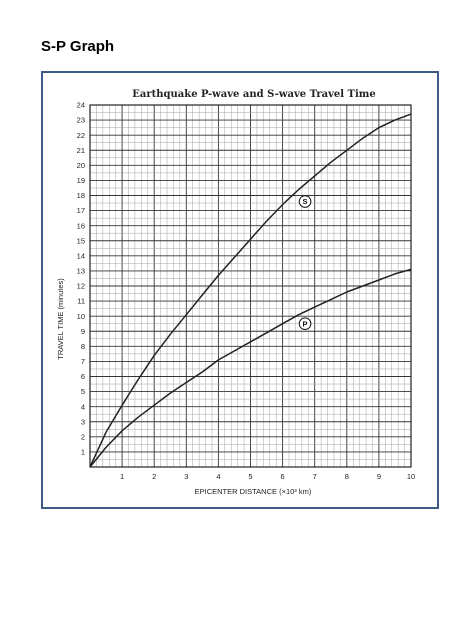 This screenshot has width=474, height=632. What do you see at coordinates (253, 94) in the screenshot?
I see `chart-title: Earthquake P-wave and S-wave Travel Time` at bounding box center [253, 94].